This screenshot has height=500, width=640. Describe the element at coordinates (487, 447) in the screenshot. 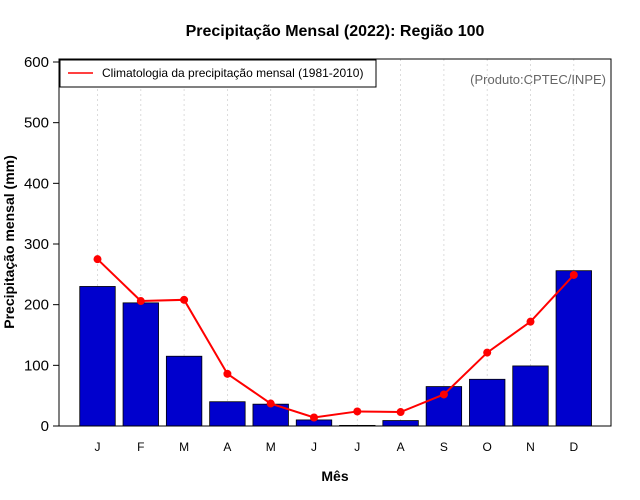

I see `x-tick-label-10: O` at that location.